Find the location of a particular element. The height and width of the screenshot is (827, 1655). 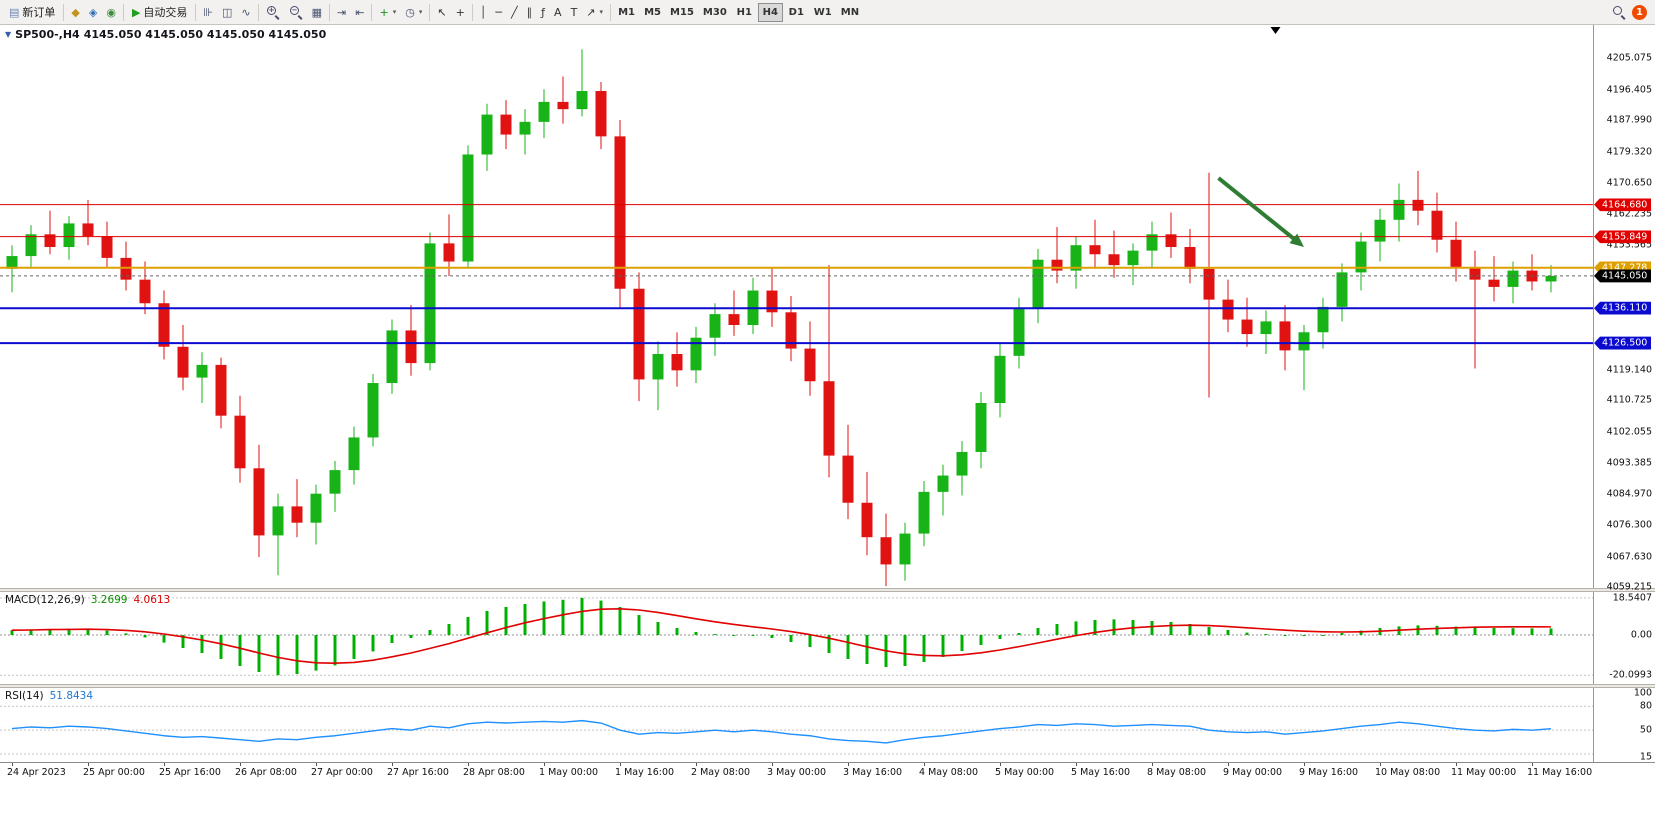

zoom-out-button: − is located at coordinates (296, 12).